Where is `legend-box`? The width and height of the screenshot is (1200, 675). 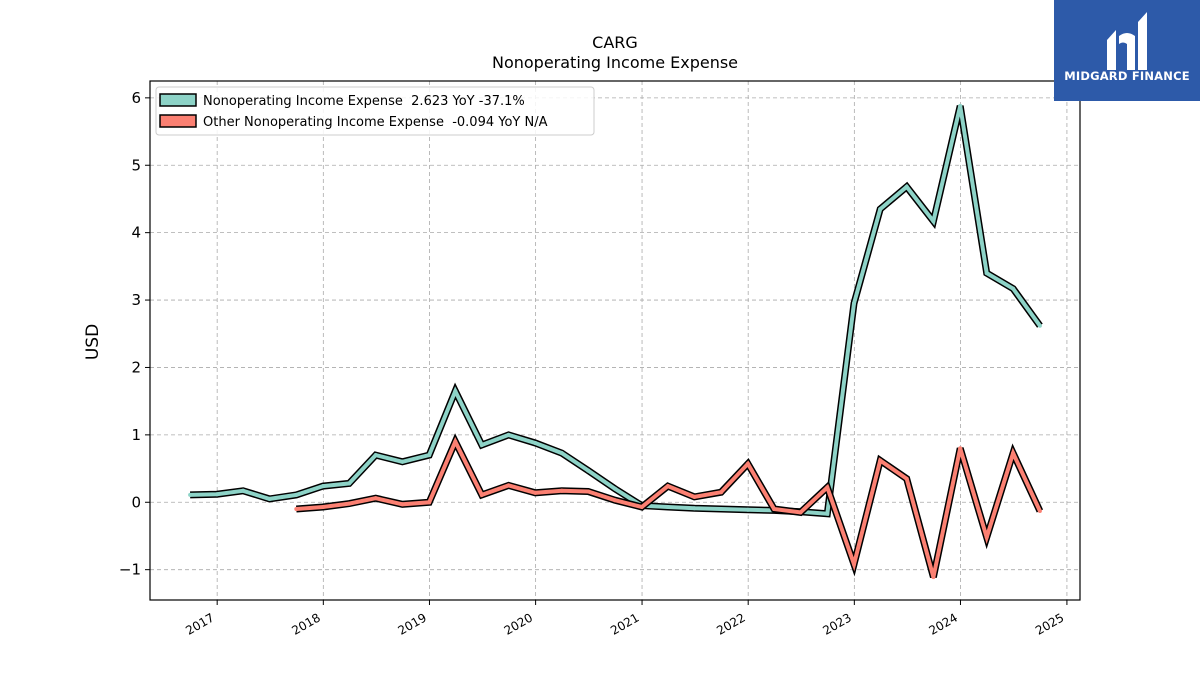 legend-box is located at coordinates (375, 111).